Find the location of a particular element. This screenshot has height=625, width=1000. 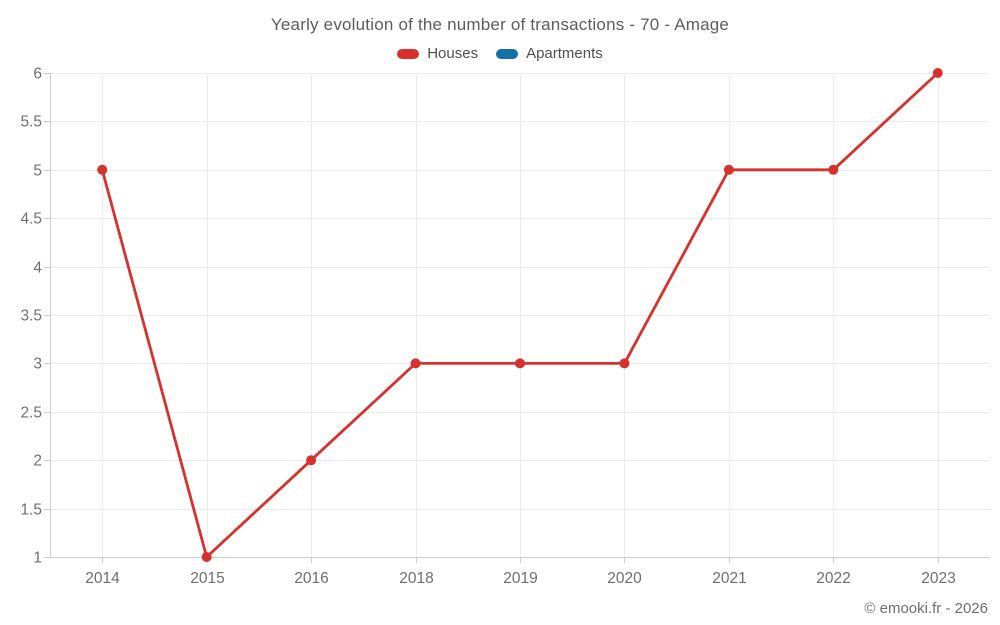

legend-item-houses: Houses is located at coordinates (437, 53).